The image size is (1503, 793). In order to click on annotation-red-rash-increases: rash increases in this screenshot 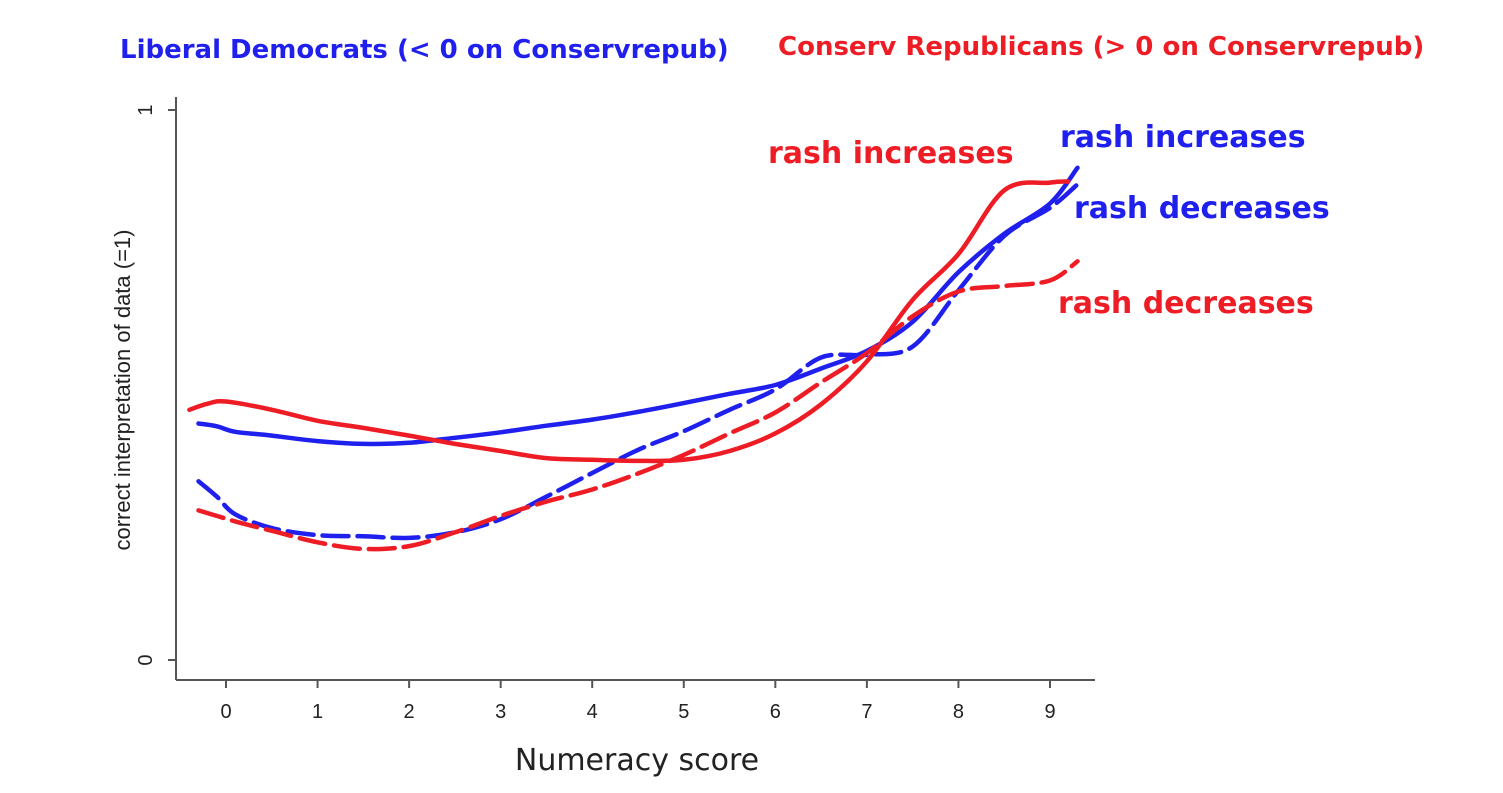, I will do `click(891, 153)`.